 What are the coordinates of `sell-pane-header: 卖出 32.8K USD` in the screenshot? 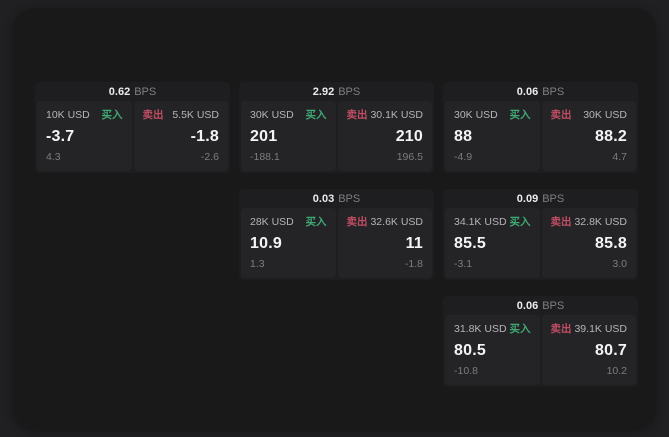 It's located at (589, 222).